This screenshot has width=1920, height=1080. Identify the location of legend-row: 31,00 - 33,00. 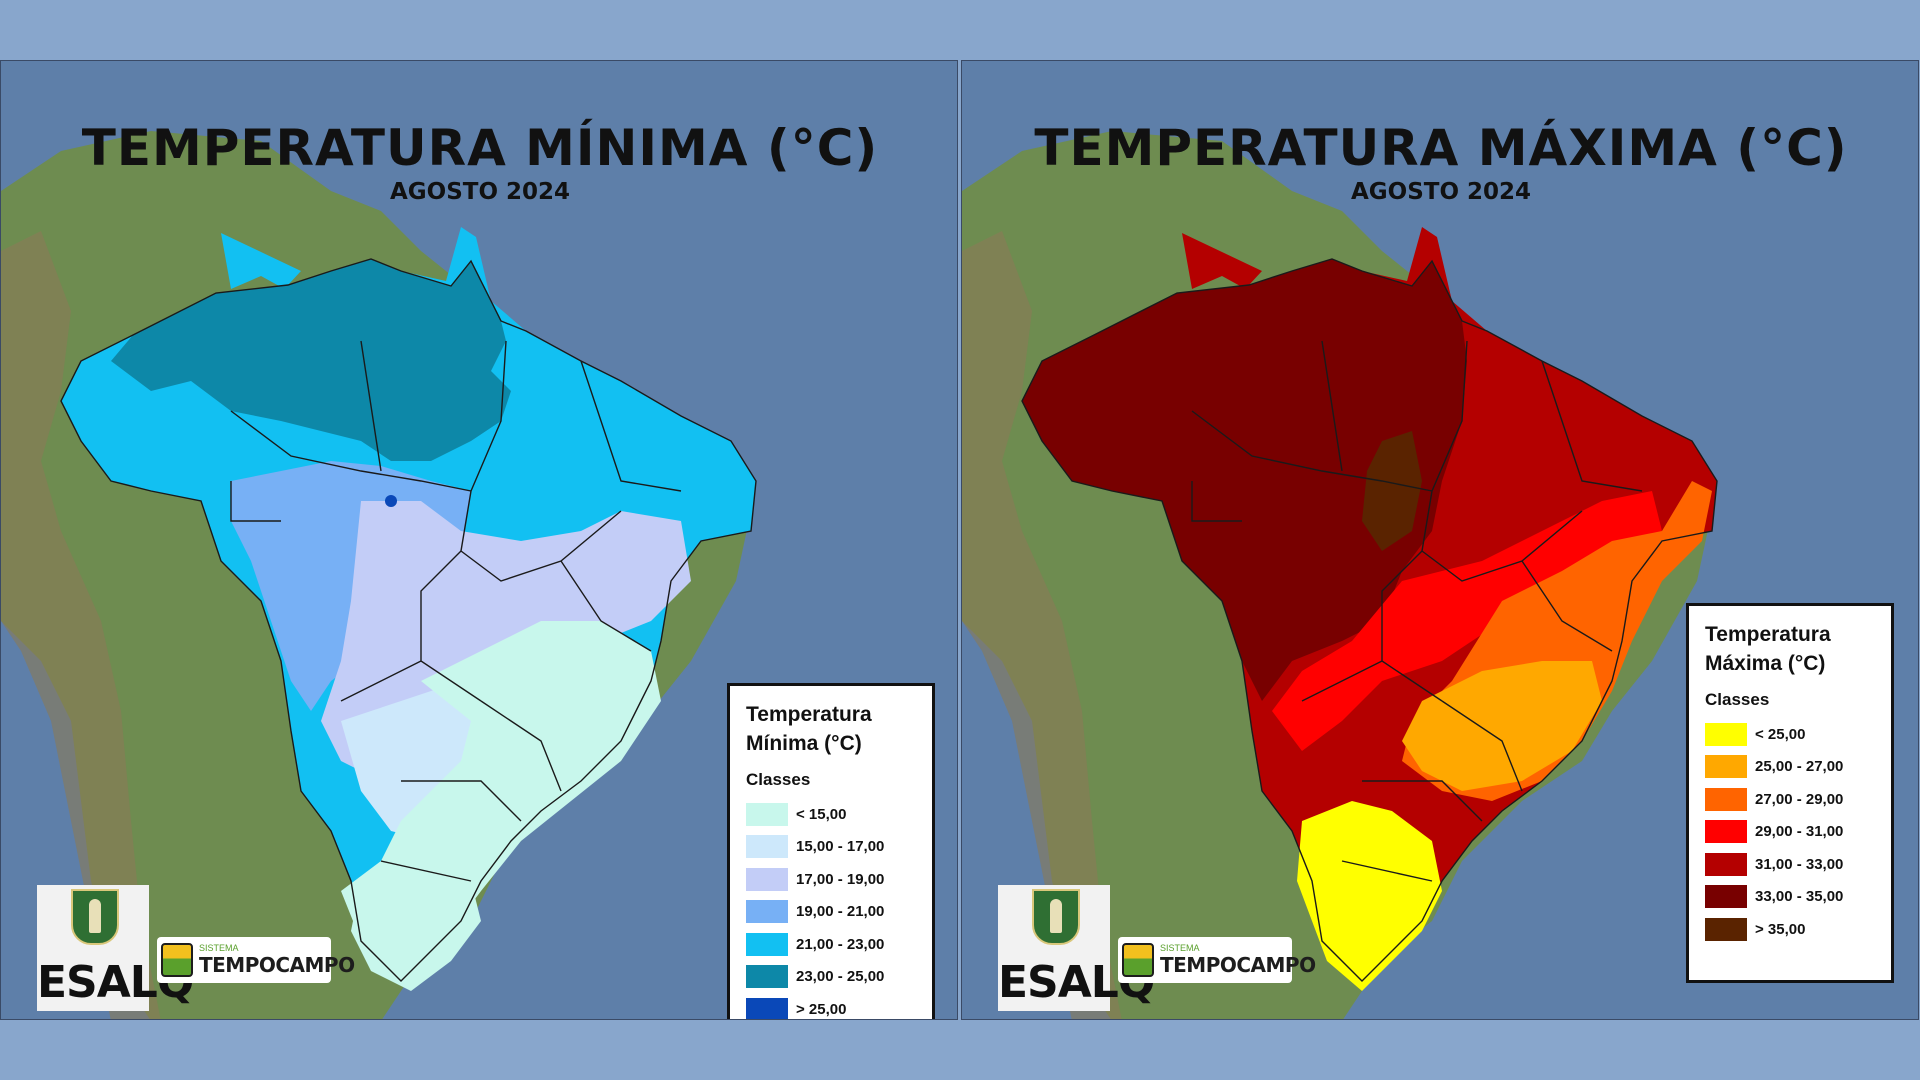
(1791, 864).